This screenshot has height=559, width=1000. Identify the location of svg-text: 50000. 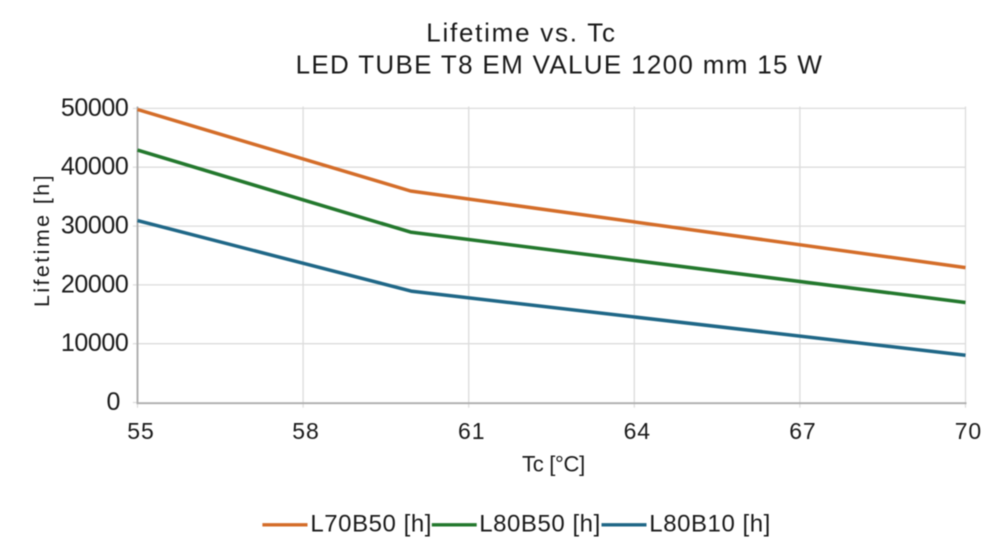
(95, 108).